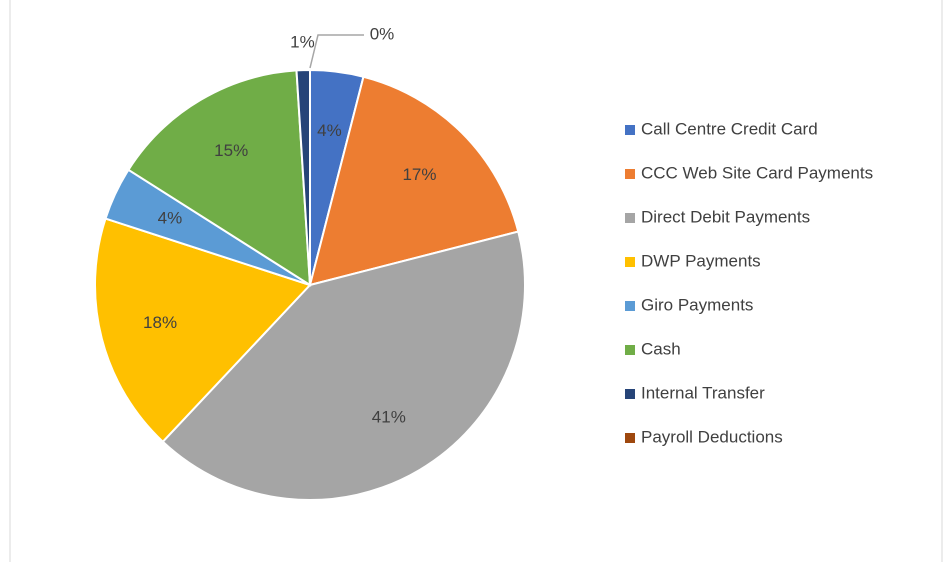 The image size is (944, 562). Describe the element at coordinates (160, 322) in the screenshot. I see `data-label: 18%` at that location.